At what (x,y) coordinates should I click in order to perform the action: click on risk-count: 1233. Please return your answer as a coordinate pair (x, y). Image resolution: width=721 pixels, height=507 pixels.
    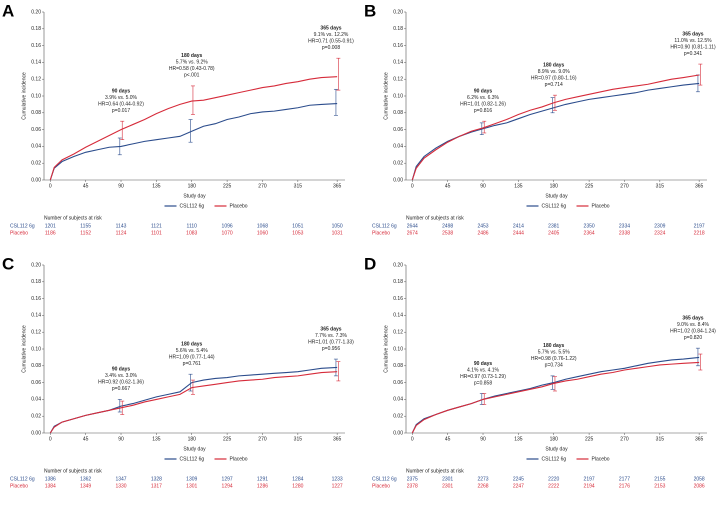
    Looking at the image, I should click on (337, 479).